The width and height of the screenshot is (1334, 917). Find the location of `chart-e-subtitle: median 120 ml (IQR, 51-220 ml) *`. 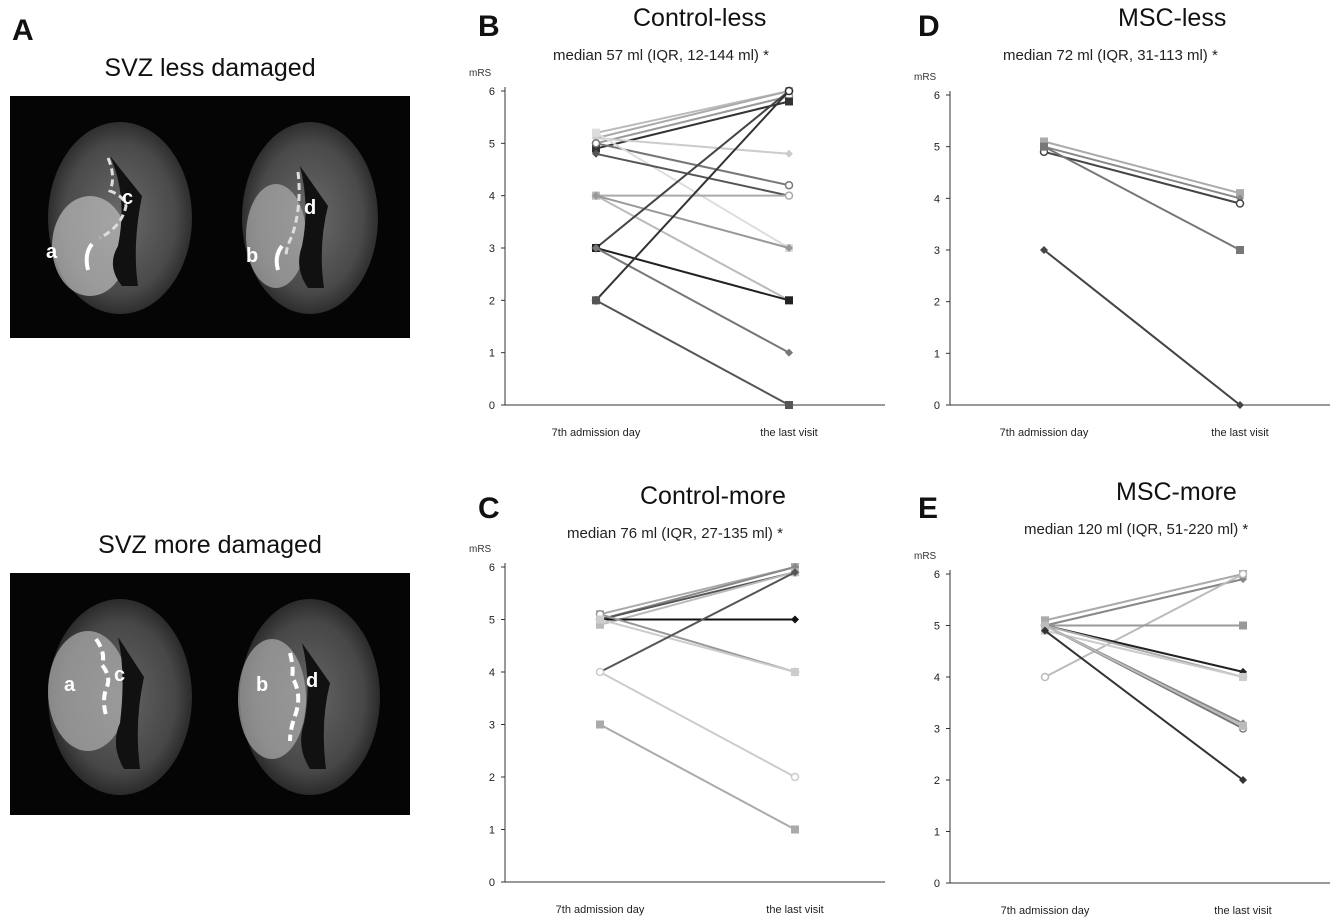

chart-e-subtitle: median 120 ml (IQR, 51-220 ml) * is located at coordinates (1136, 529).